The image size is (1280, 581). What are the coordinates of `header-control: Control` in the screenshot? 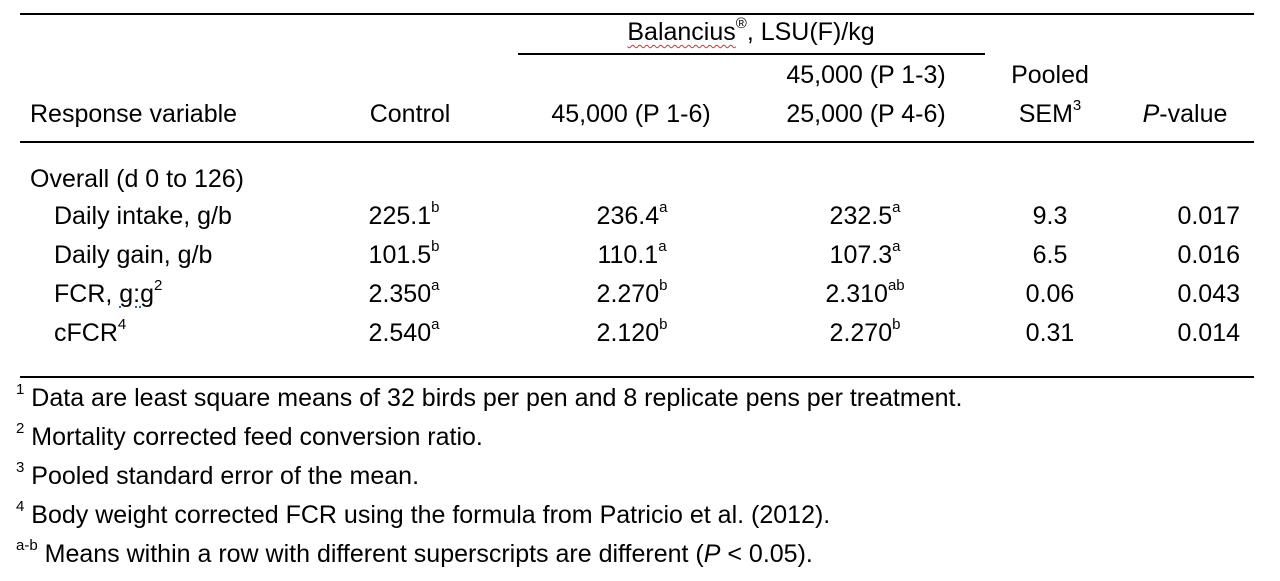 It's located at (410, 114).